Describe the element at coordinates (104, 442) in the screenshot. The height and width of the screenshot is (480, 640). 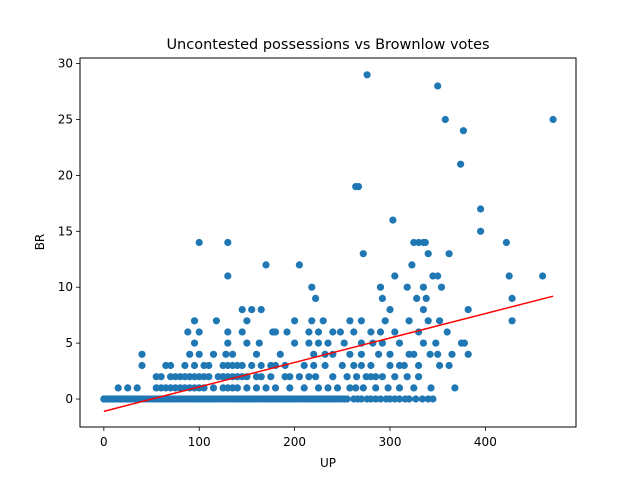
I see `x-tick-label: 0` at that location.